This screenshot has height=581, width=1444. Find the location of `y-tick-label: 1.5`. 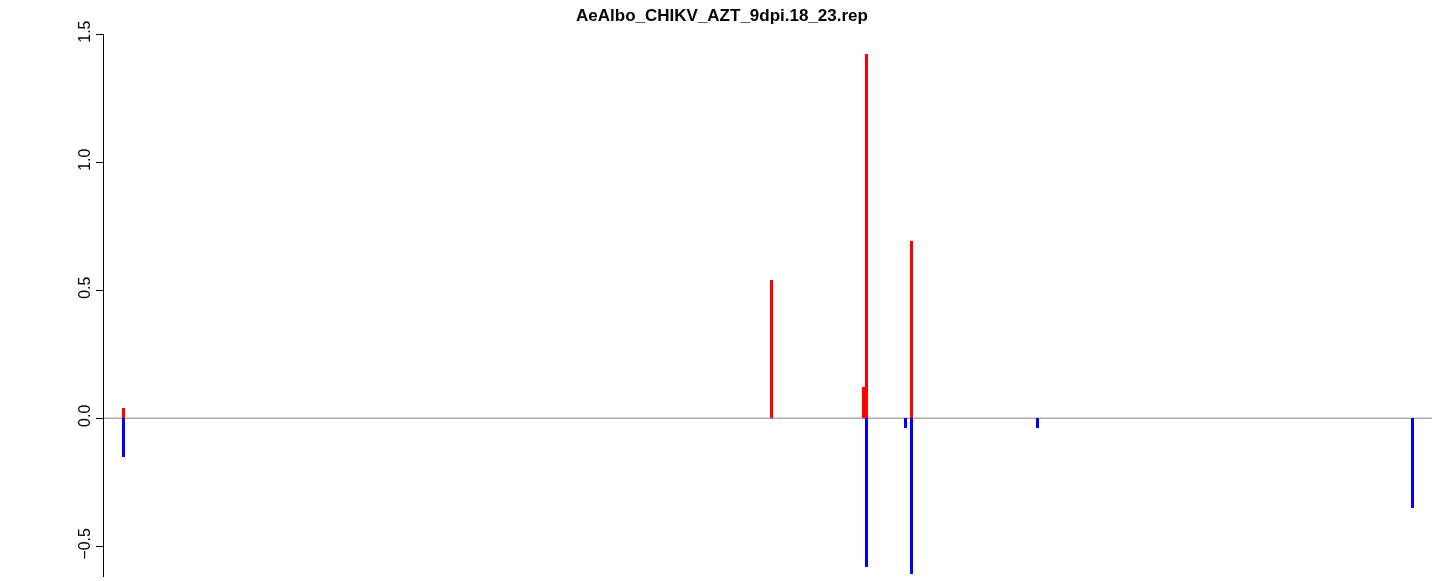

y-tick-label: 1.5 is located at coordinates (84, 31).